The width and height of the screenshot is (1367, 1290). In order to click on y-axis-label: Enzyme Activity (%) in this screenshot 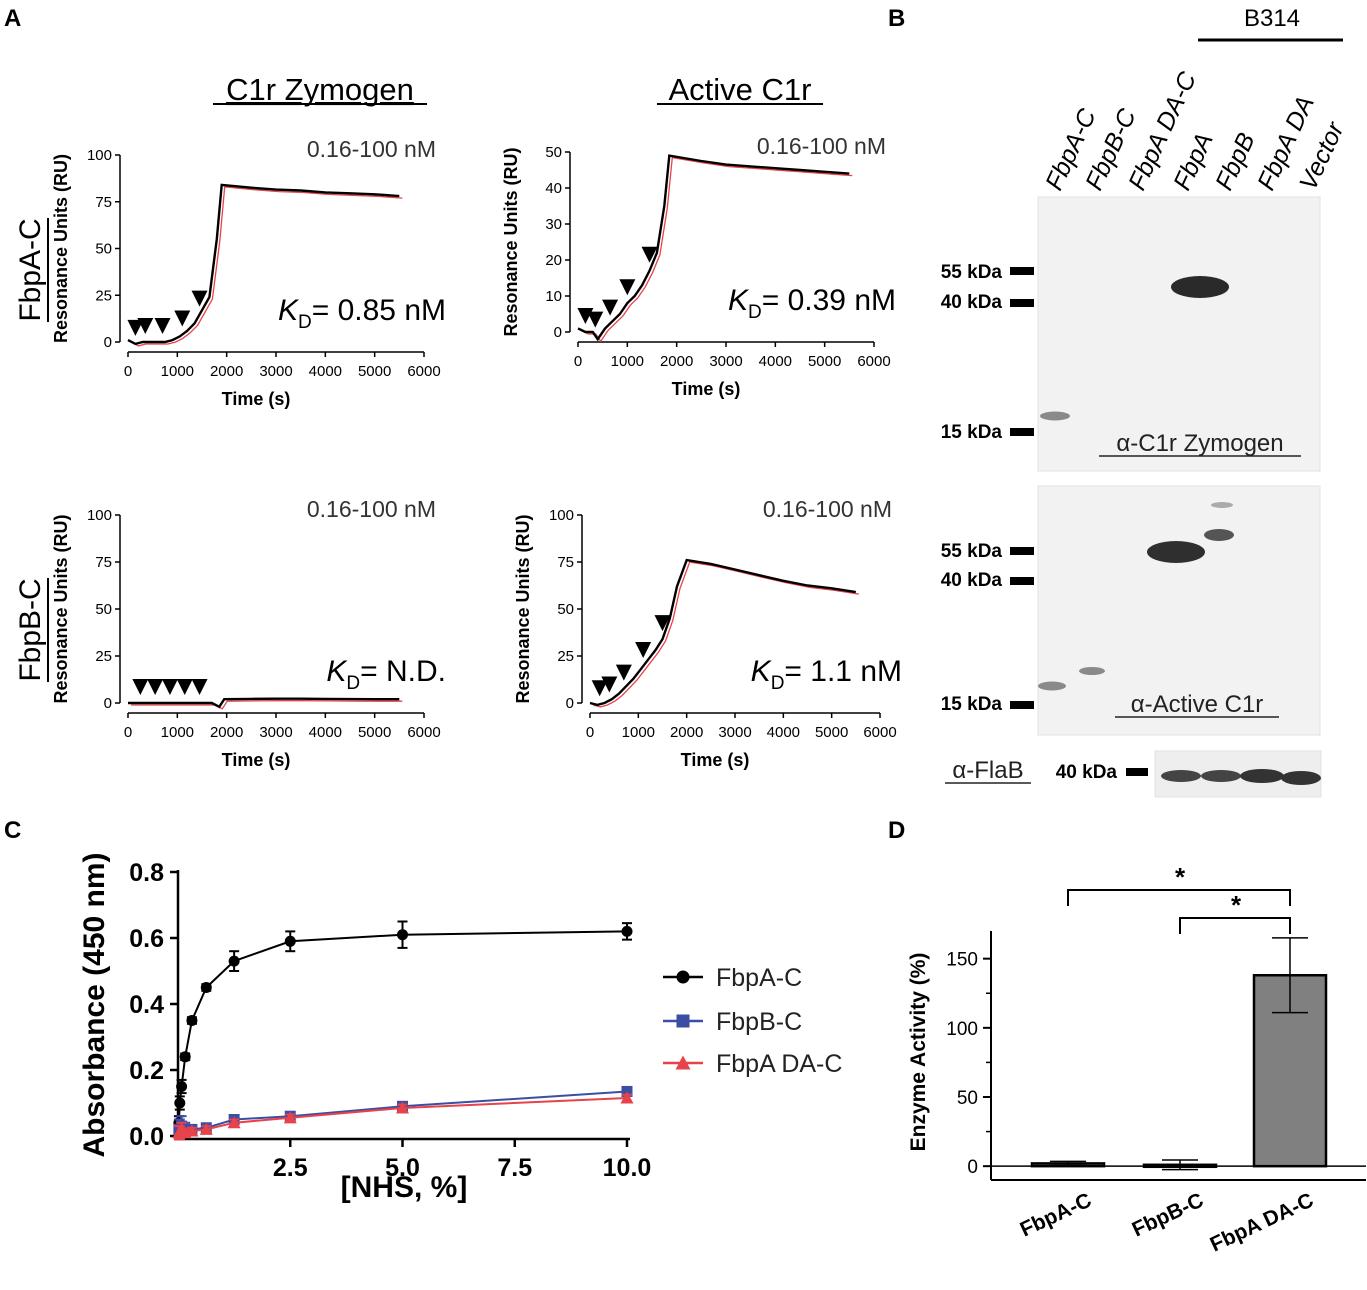, I will do `click(918, 1052)`.